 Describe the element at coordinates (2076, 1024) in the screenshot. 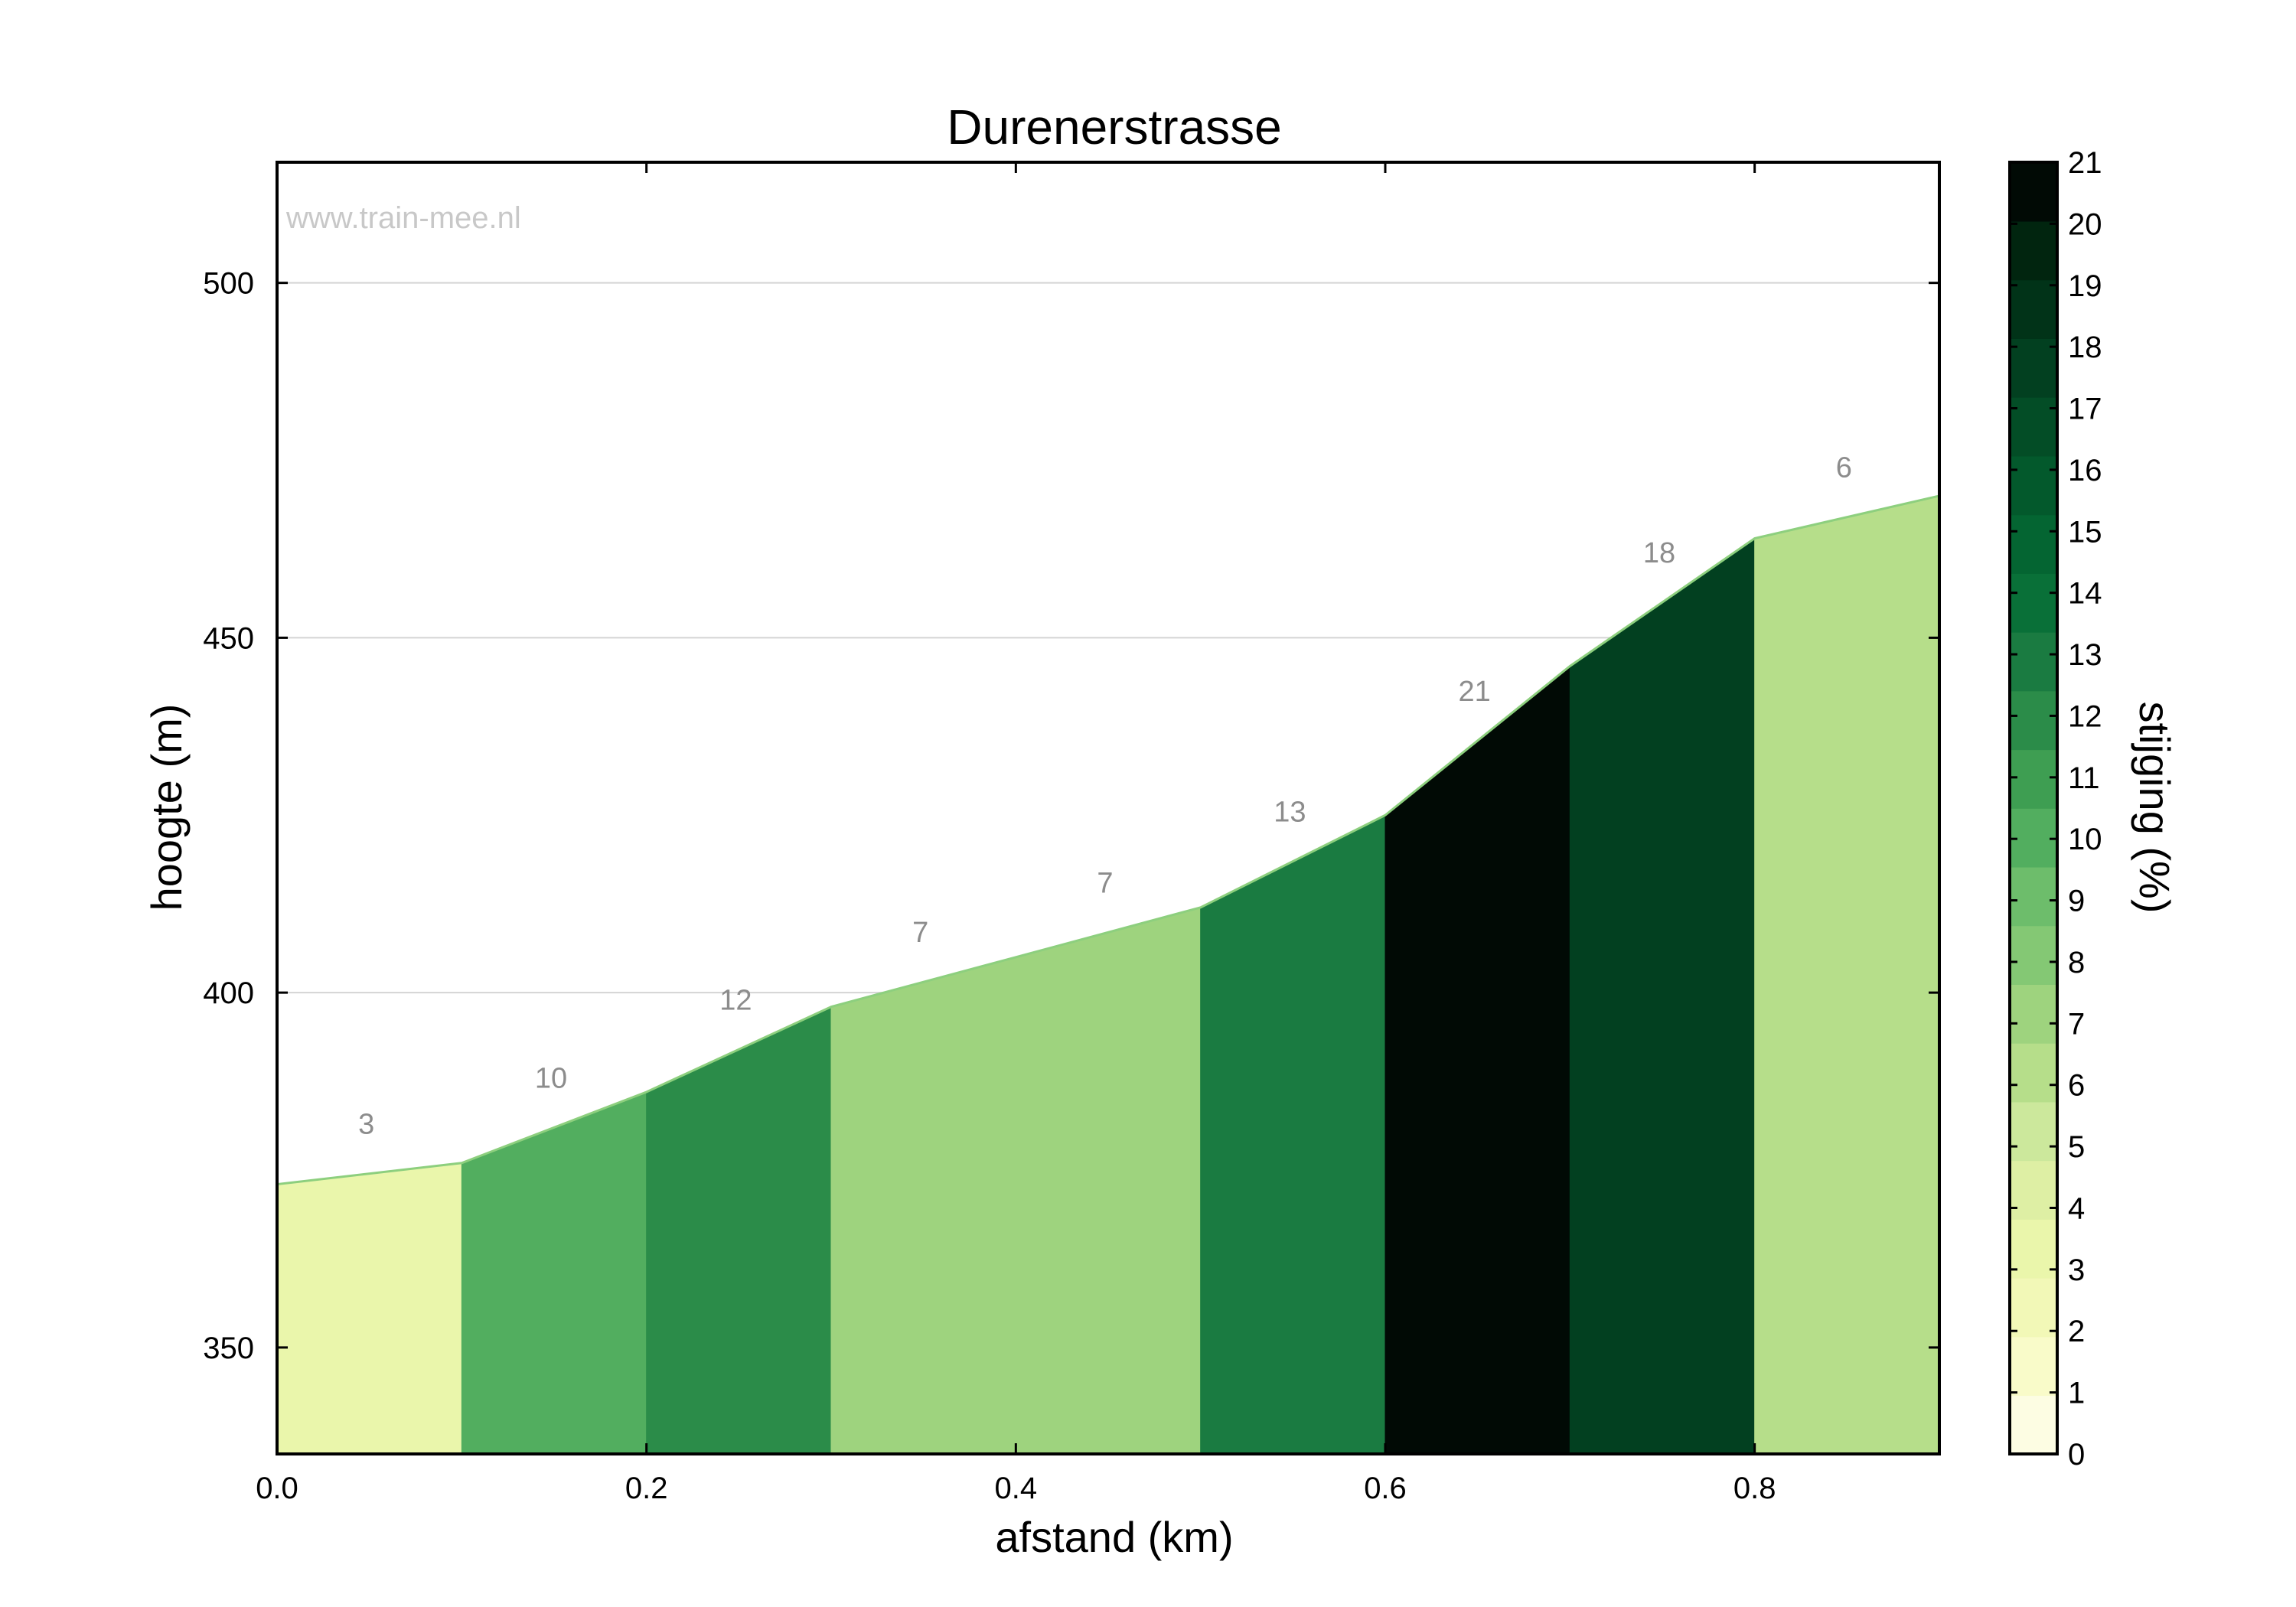

I see `colorbar-tick-label: 7` at that location.